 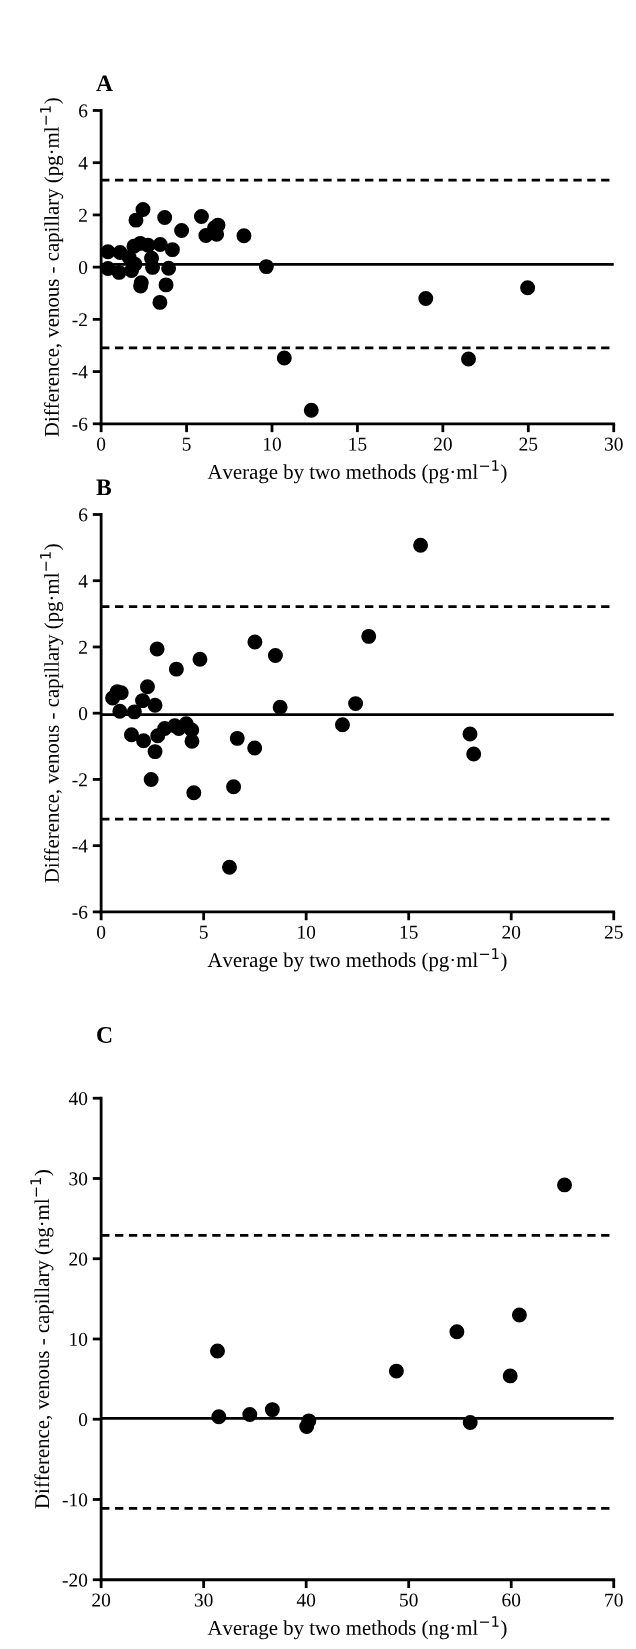 I want to click on y-axis-title: Difference, venous - capillary (ng·ml$^{−1}$), so click(x=42, y=1339).